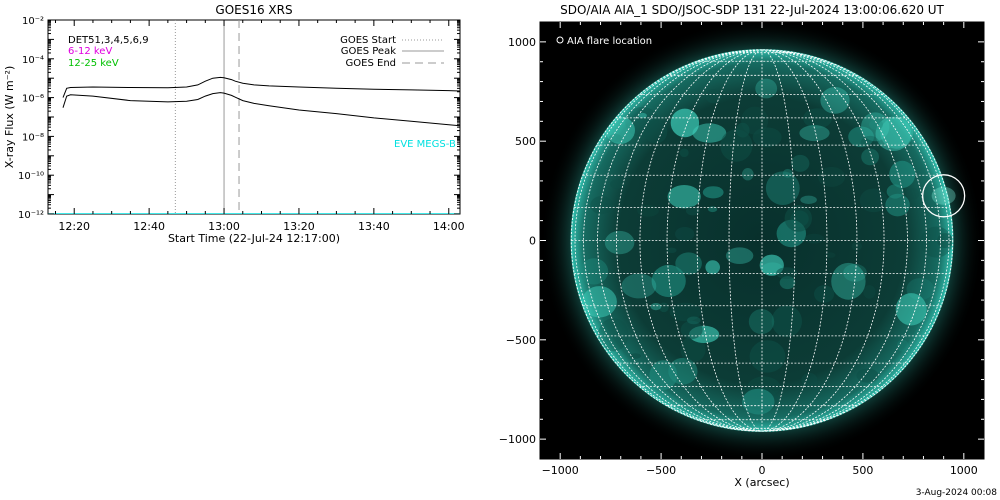 This screenshot has height=500, width=1000. What do you see at coordinates (532, 241) in the screenshot?
I see `aia-y-tick-label: 0` at bounding box center [532, 241].